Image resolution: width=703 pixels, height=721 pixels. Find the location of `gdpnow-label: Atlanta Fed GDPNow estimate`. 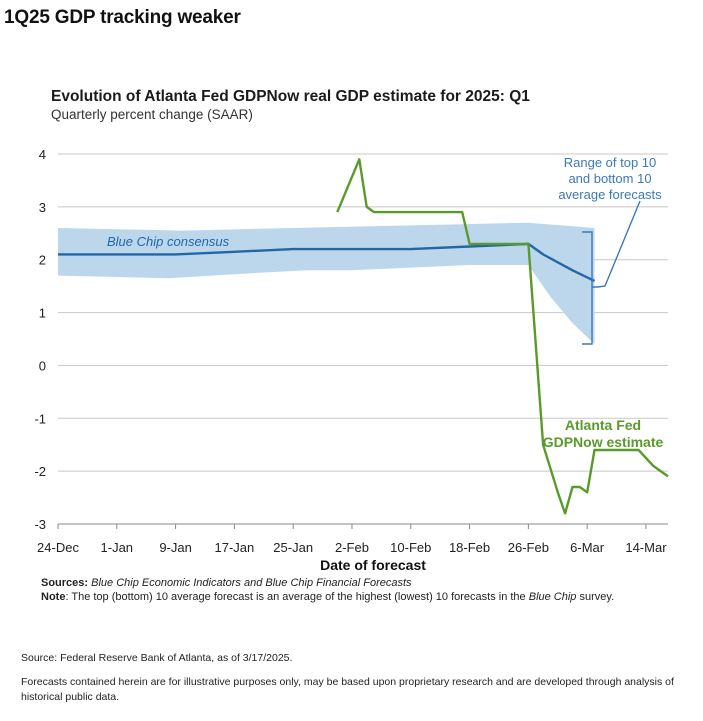

gdpnow-label: Atlanta Fed GDPNow estimate is located at coordinates (603, 433).